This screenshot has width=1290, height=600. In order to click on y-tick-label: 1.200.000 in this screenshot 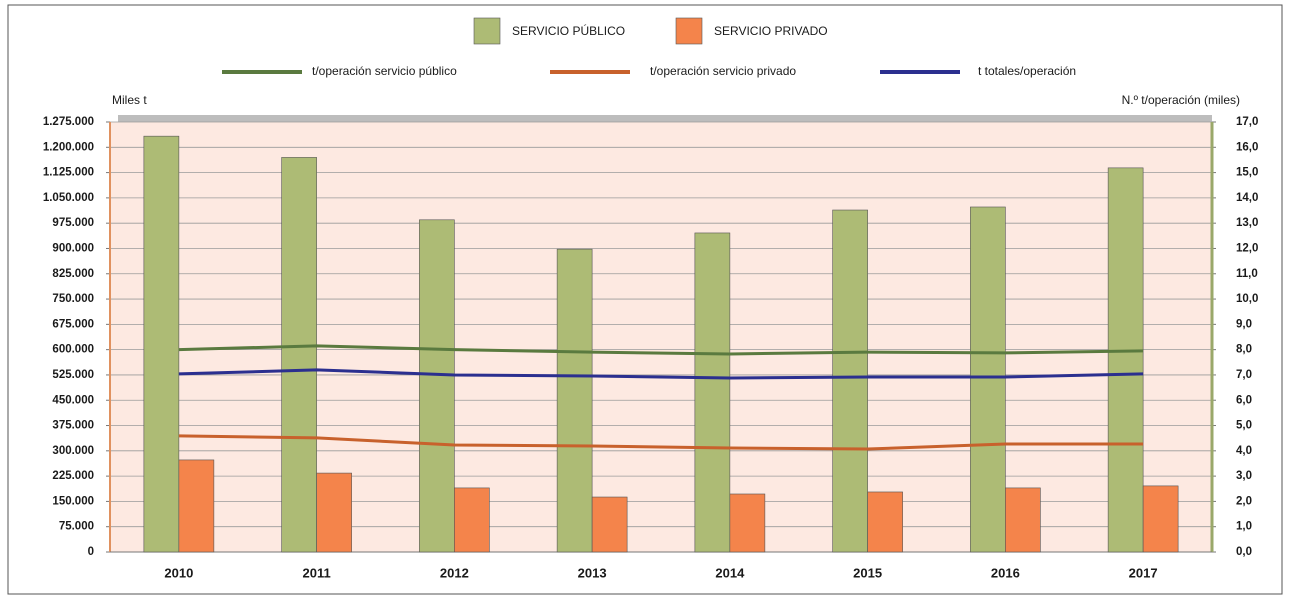, I will do `click(68, 147)`.